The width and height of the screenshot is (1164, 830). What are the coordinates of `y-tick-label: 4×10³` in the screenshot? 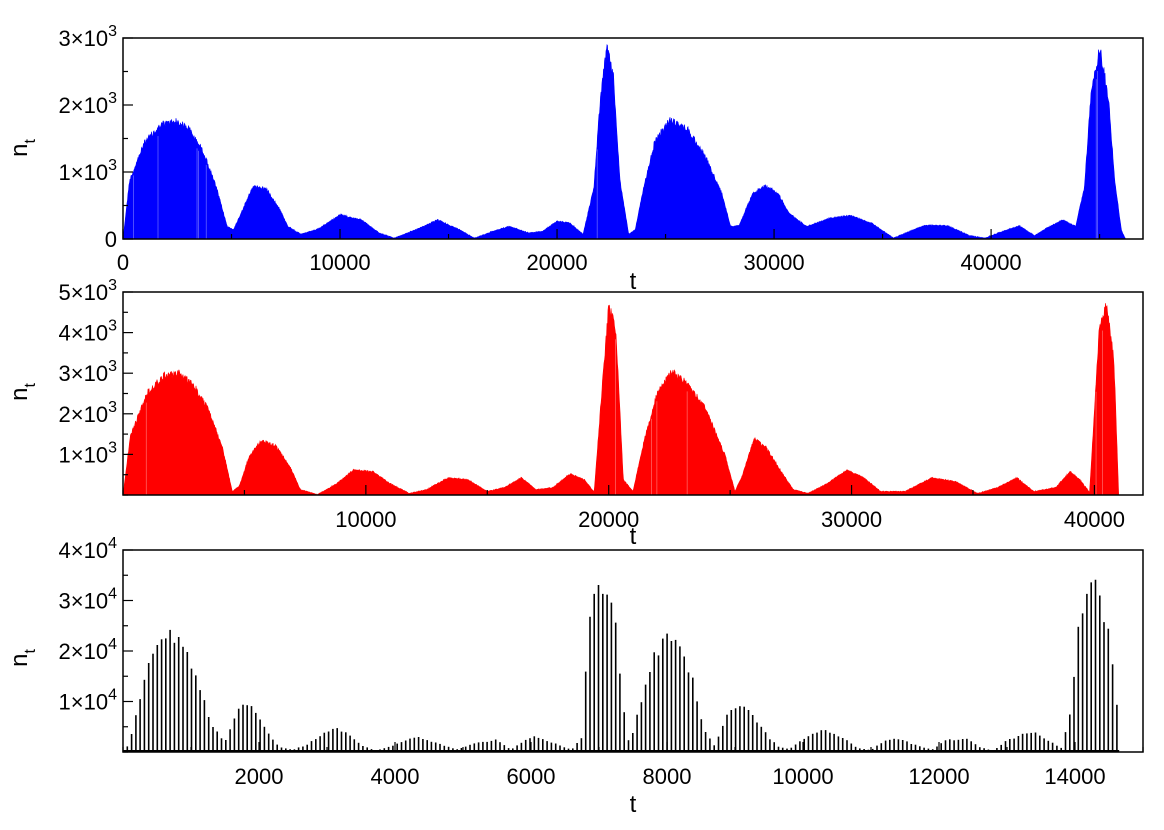 It's located at (88, 332).